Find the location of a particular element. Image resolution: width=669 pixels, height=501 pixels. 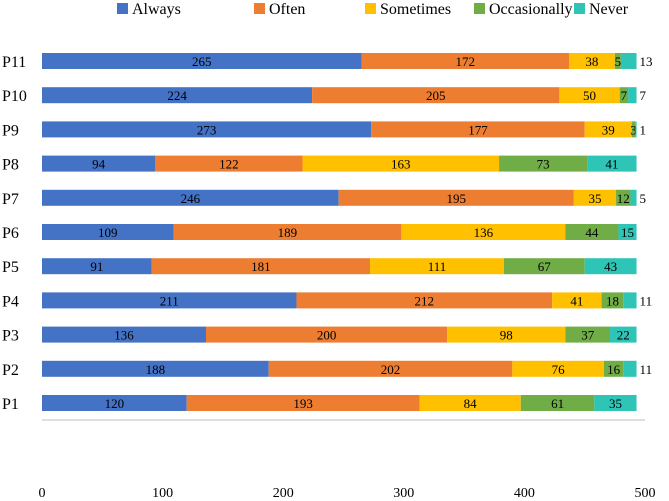

data-label-p8-often: 122 is located at coordinates (229, 164).